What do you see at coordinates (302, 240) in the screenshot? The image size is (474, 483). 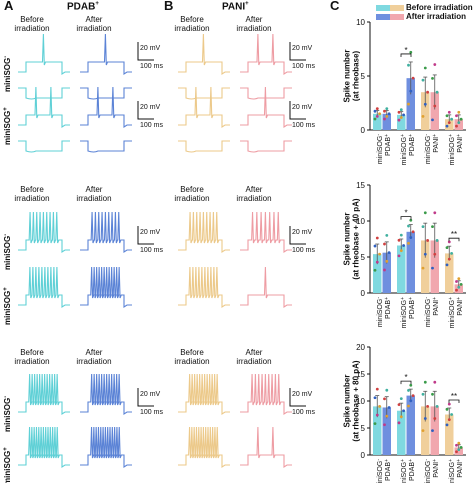 I see `scalebar-b-1: 20 mV 100 ms` at bounding box center [302, 240].